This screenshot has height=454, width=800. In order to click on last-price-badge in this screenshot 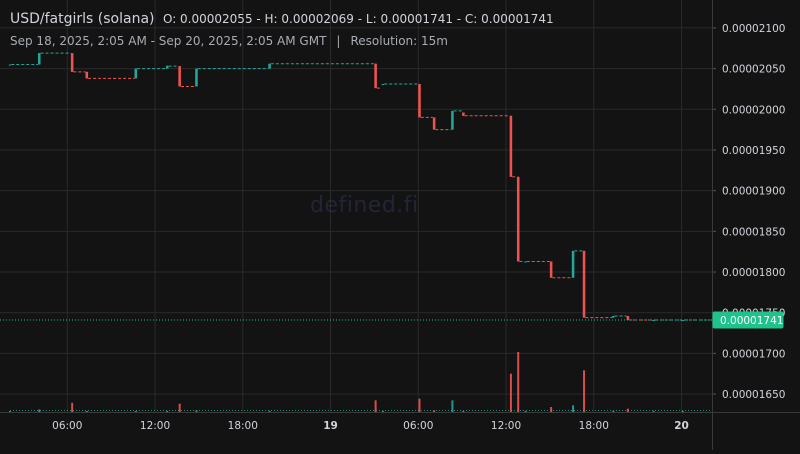, I will do `click(748, 320)`.